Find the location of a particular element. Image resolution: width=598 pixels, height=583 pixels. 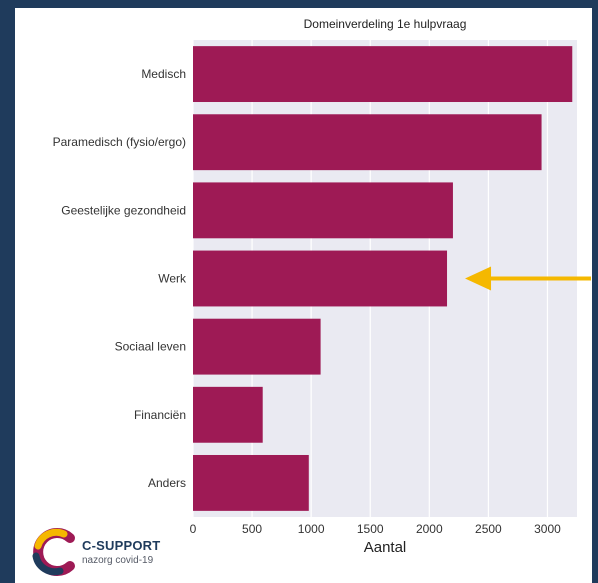

x-tick-label-500: 500 is located at coordinates (252, 529).